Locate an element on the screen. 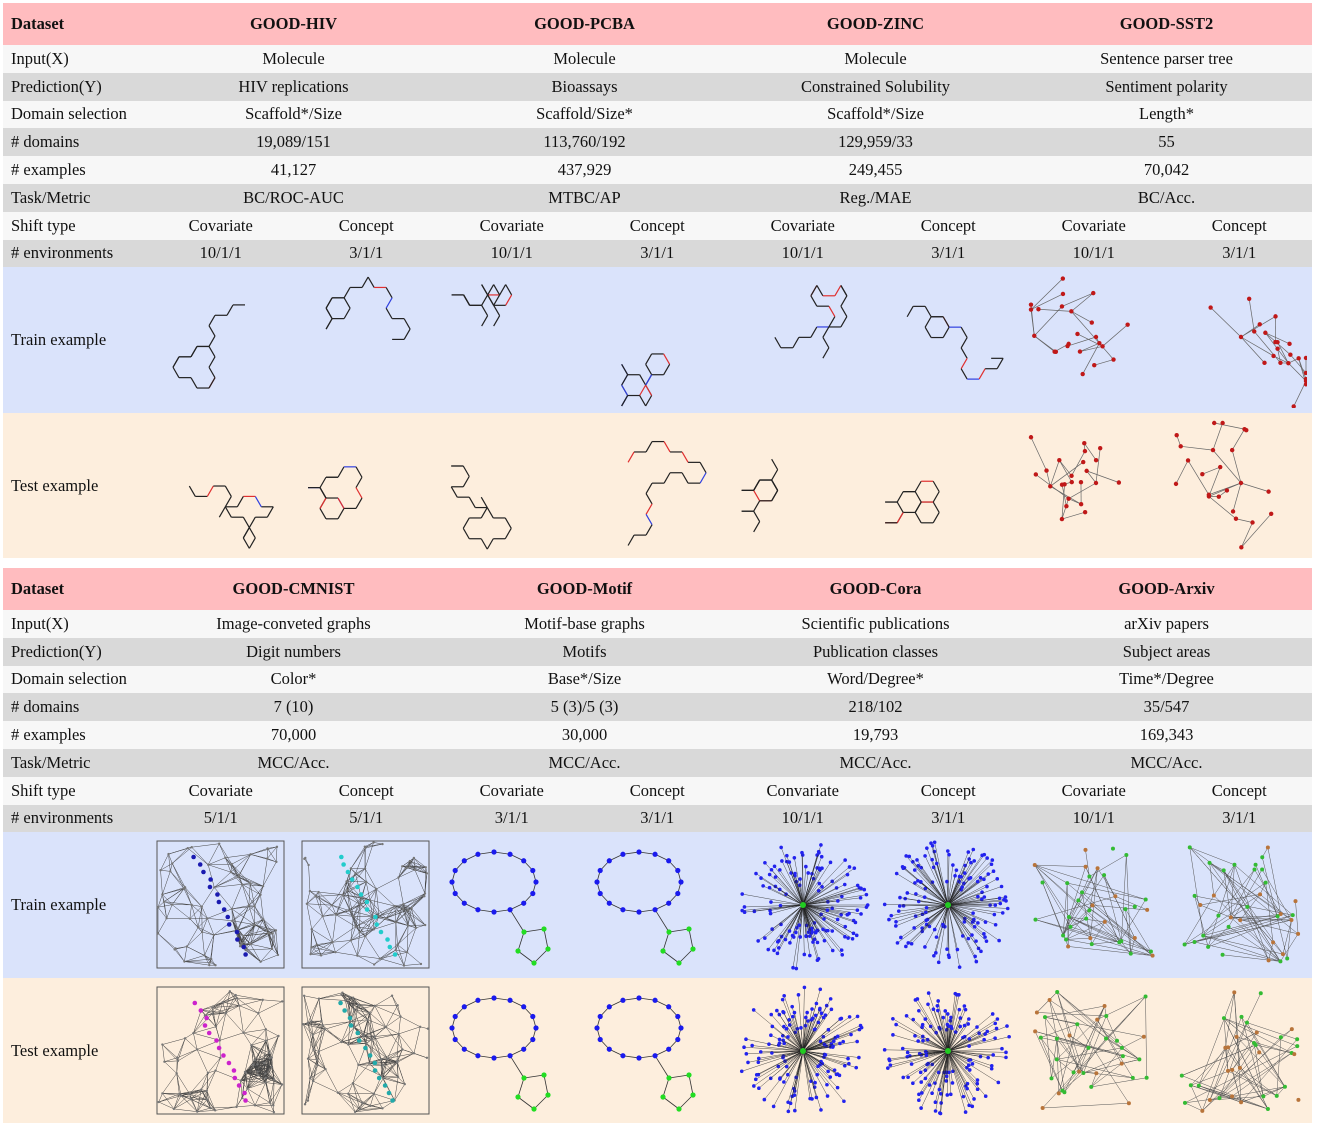 This screenshot has height=1129, width=1318. cell: 437,929 is located at coordinates (584, 170).